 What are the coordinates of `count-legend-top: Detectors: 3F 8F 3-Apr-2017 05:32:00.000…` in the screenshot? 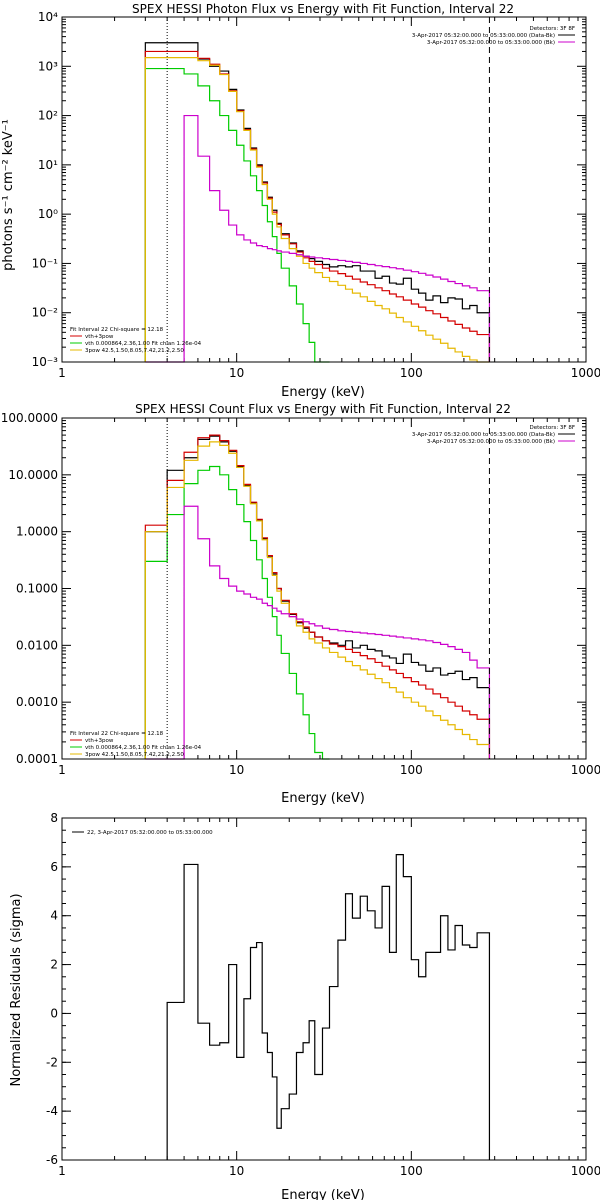 It's located at (493, 435).